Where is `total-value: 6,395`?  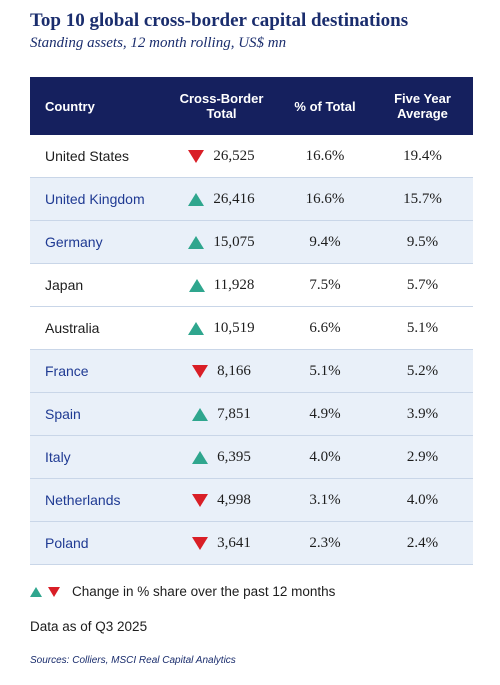 total-value: 6,395 is located at coordinates (234, 456).